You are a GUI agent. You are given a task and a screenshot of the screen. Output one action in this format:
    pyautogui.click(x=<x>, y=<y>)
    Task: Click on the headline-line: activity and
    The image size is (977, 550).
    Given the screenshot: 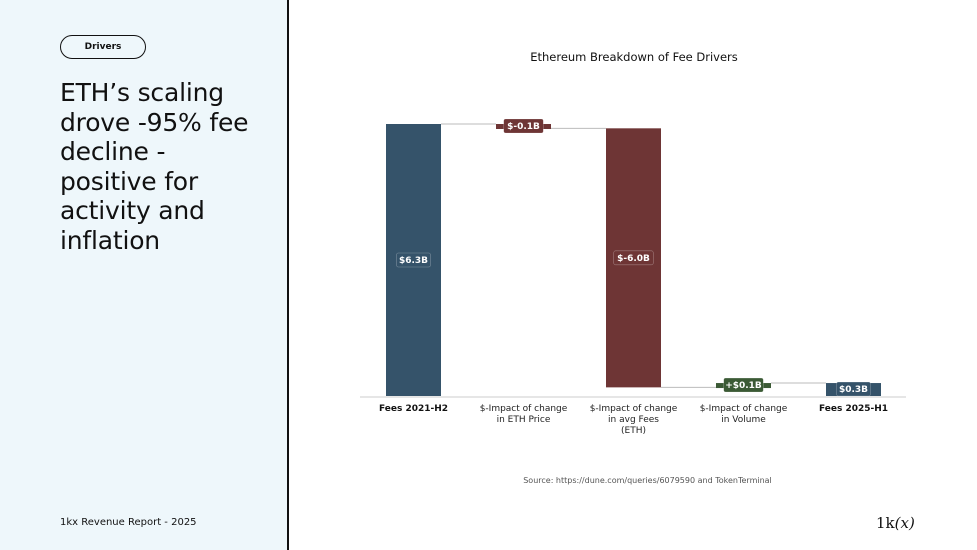 What is the action you would take?
    pyautogui.click(x=132, y=210)
    